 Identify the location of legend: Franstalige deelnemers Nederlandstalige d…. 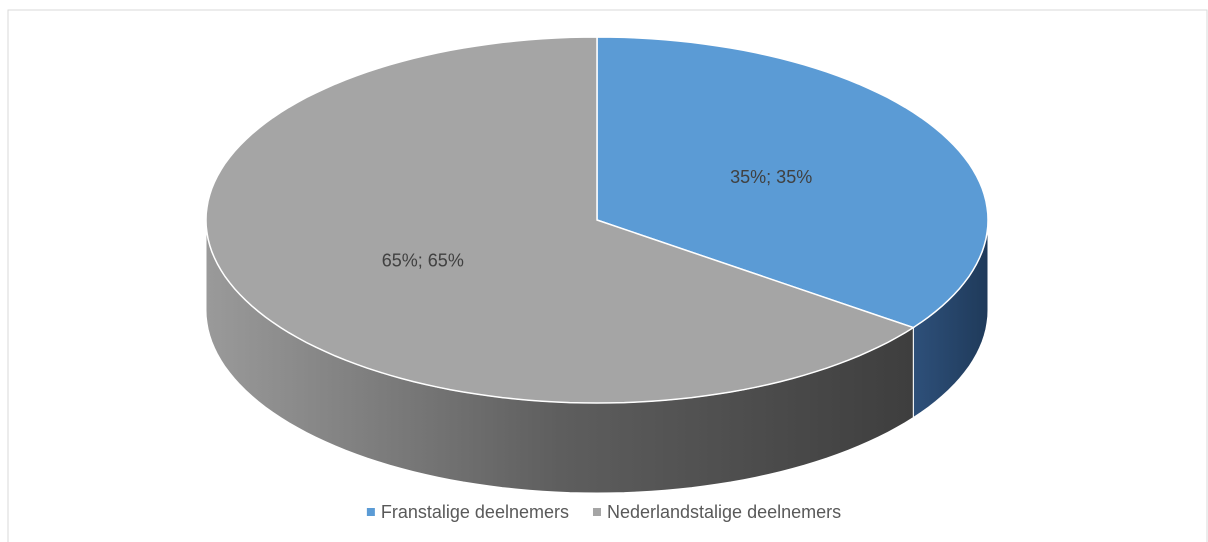
(603, 512).